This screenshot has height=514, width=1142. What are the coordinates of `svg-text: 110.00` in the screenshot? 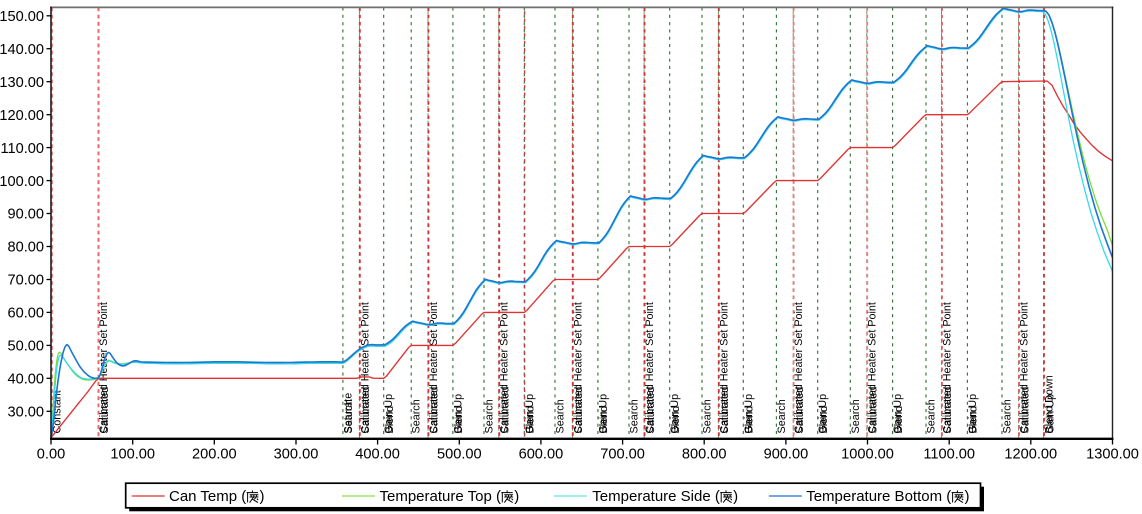 It's located at (22, 149).